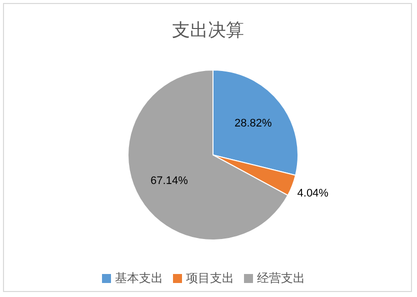  I want to click on data-label: 28.82%, so click(253, 124).